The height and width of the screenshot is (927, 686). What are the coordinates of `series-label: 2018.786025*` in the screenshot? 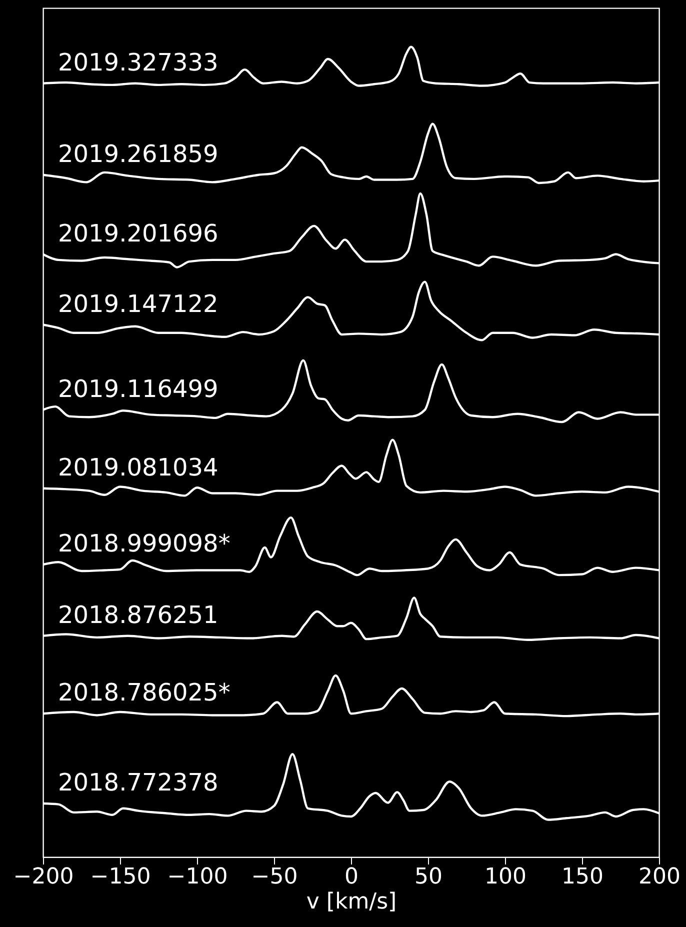 It's located at (144, 692).